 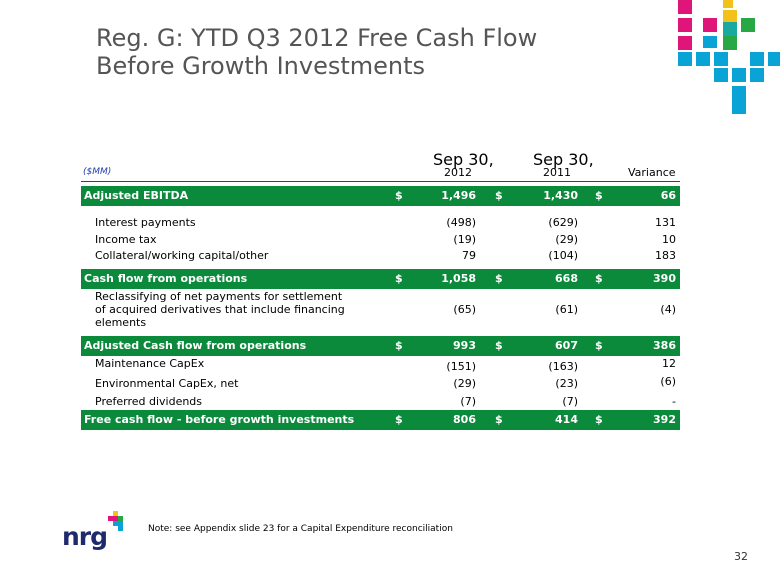 I want to click on value-variance: 392, so click(x=664, y=419).